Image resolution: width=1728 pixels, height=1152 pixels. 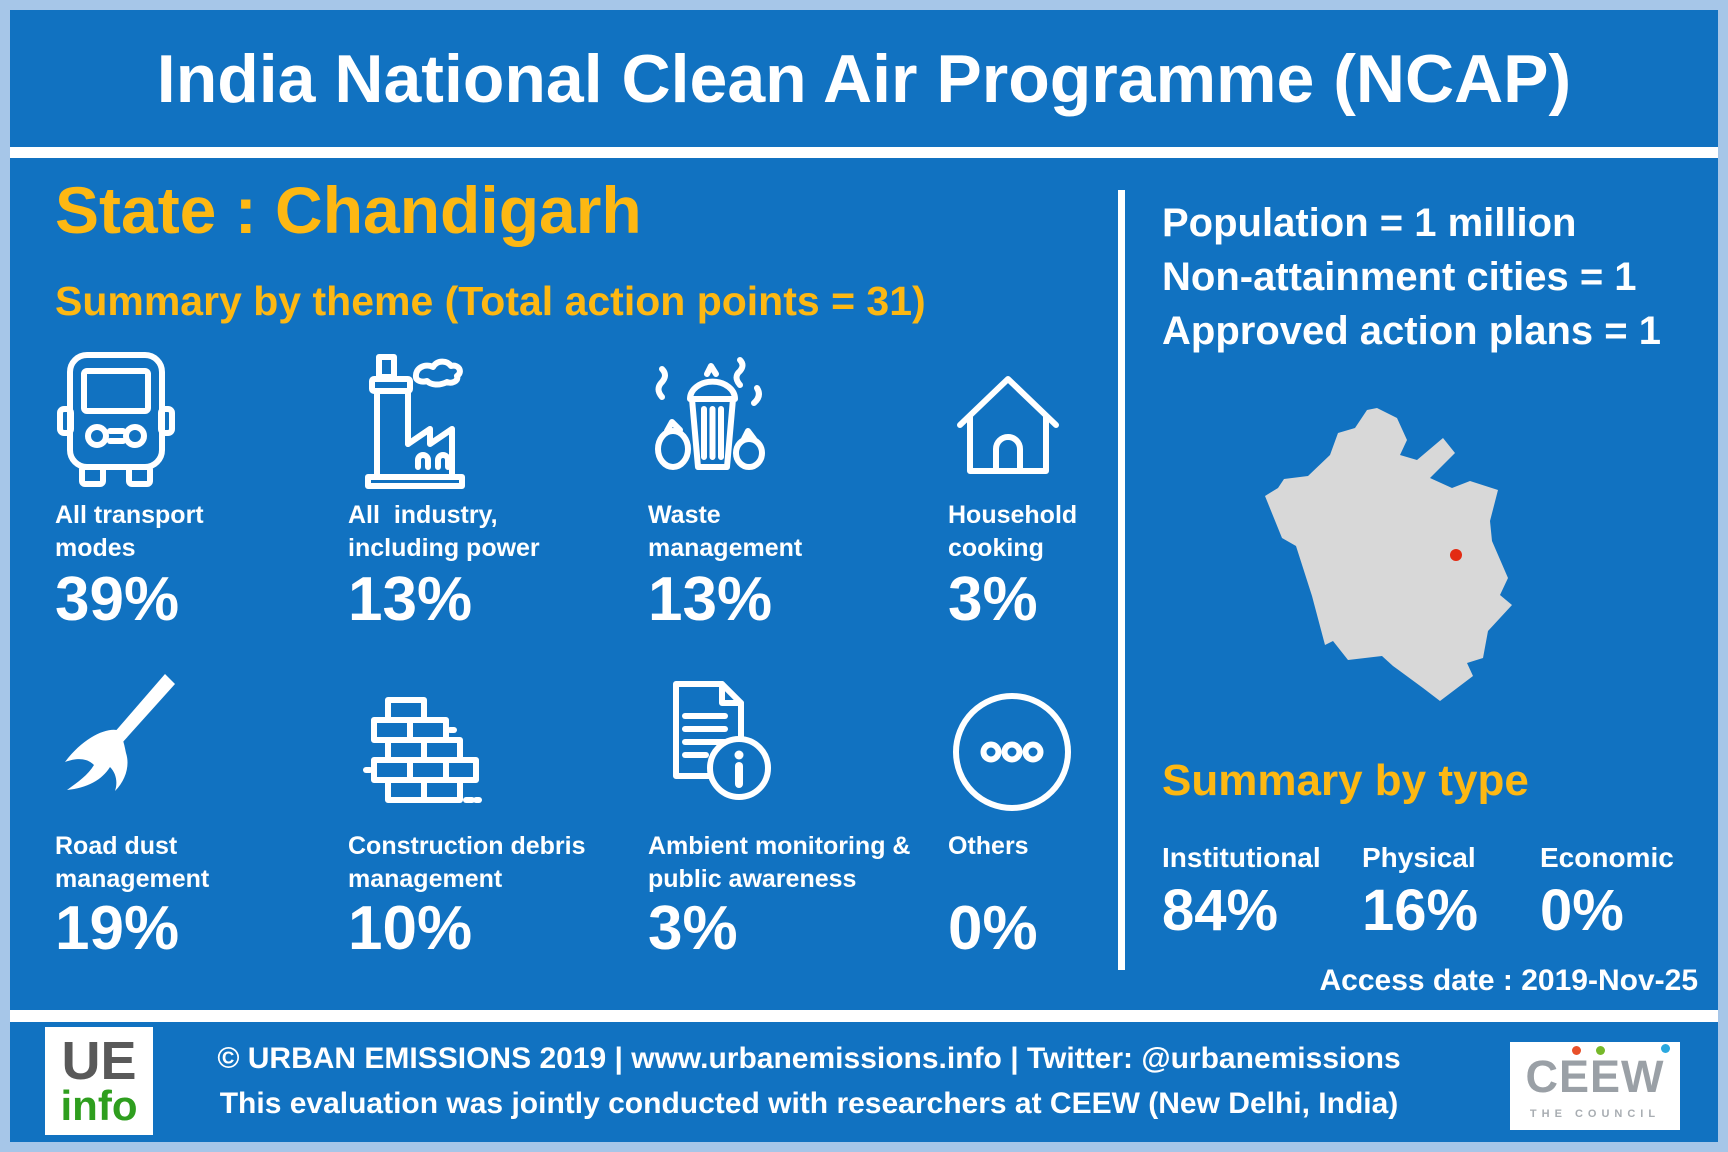 I want to click on theme-card-household: Household cooking 3%, so click(x=1095, y=483).